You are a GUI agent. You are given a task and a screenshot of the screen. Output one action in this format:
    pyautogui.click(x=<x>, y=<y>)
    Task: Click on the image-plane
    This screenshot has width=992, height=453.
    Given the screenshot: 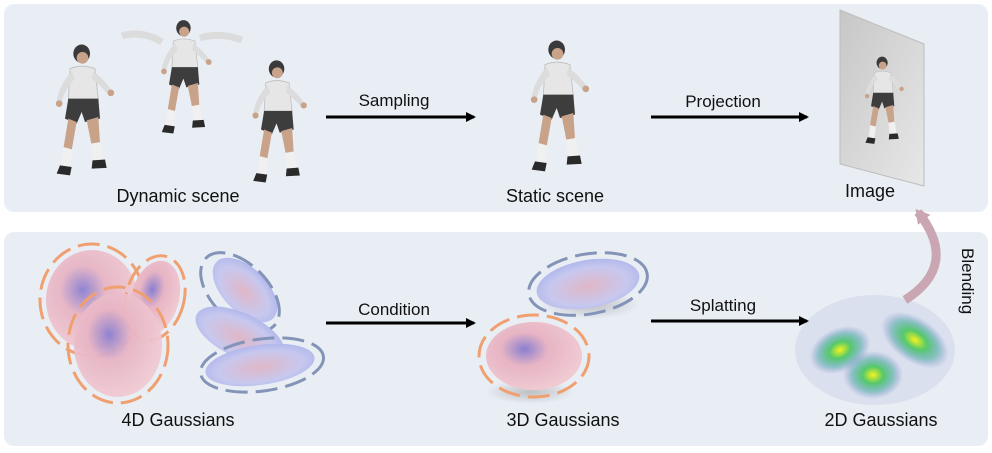 What is the action you would take?
    pyautogui.click(x=882, y=98)
    